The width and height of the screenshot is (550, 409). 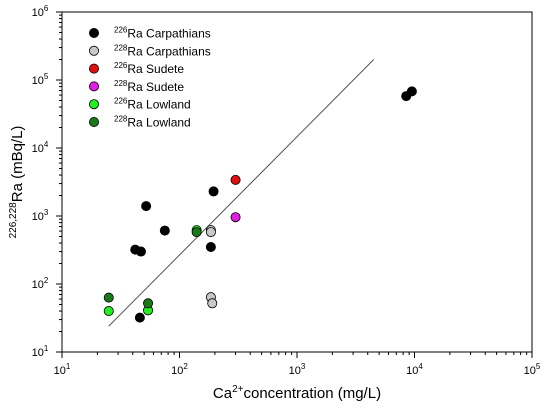 I want to click on y-tick-label: 10³, so click(x=40, y=215).